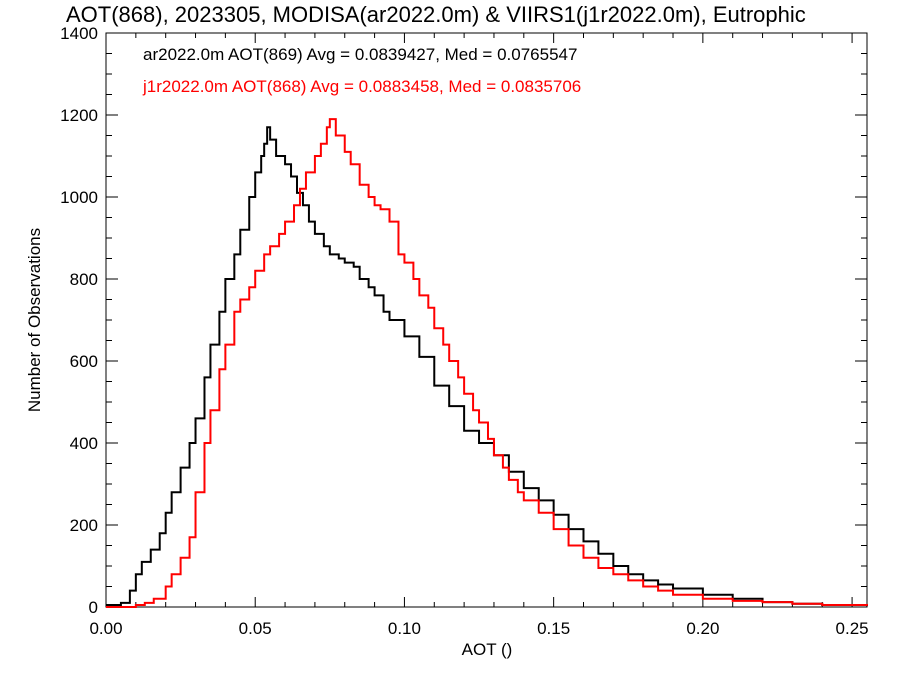  What do you see at coordinates (553, 628) in the screenshot?
I see `x-tick-label: 0.15` at bounding box center [553, 628].